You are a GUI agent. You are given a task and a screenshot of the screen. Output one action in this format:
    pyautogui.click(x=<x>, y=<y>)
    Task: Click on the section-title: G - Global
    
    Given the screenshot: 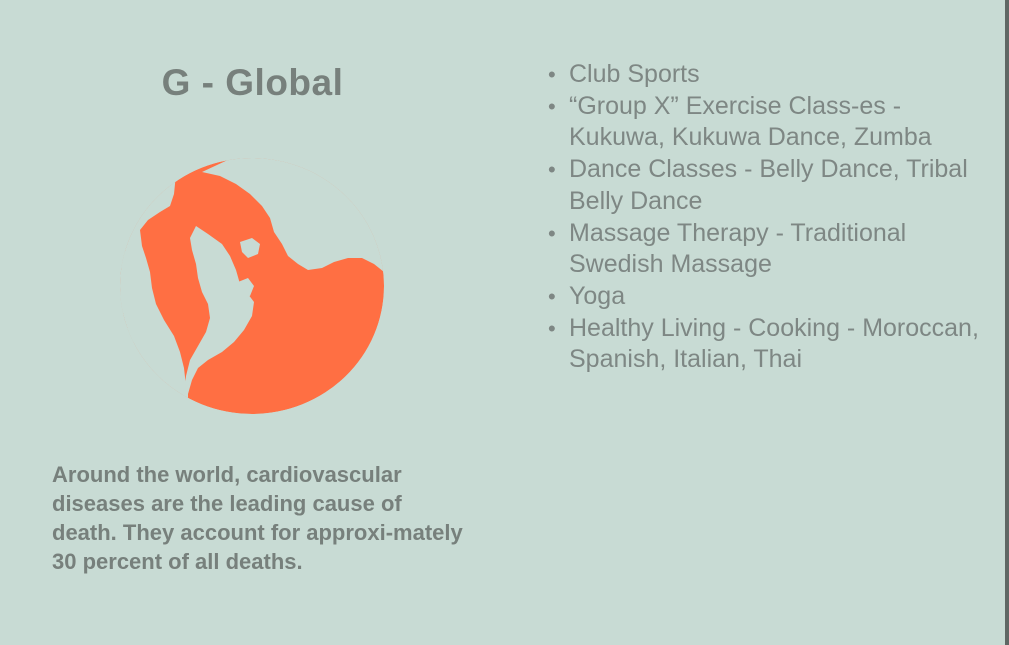 What is the action you would take?
    pyautogui.click(x=252, y=82)
    